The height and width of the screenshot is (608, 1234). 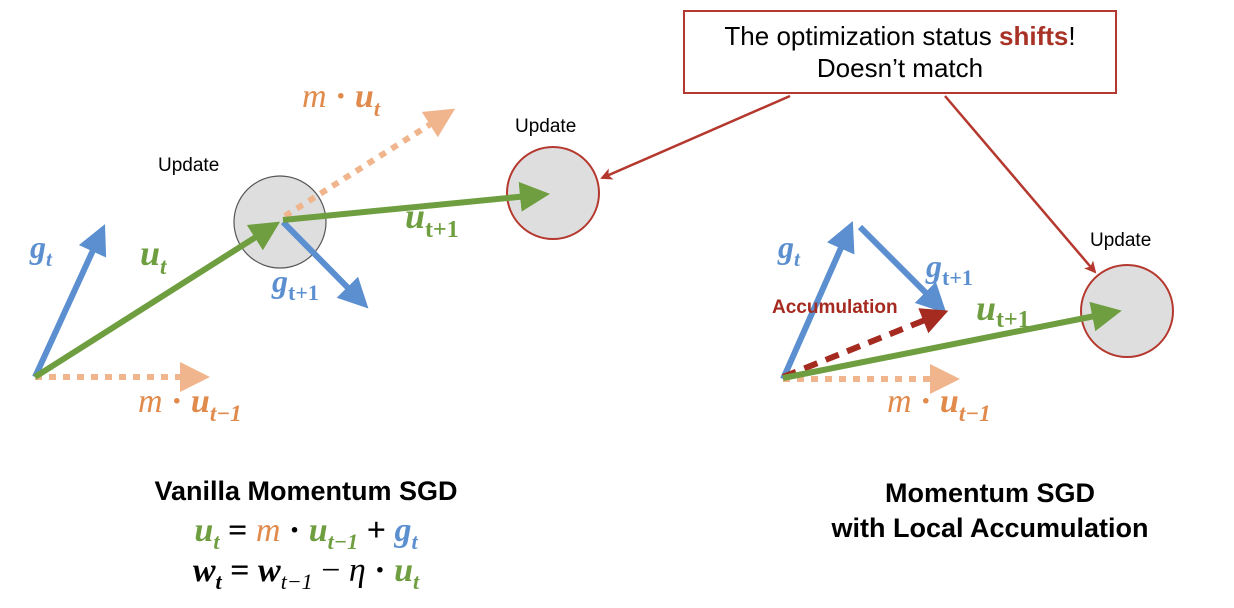 I want to click on caption-right-title-line2: with Local Accumulation, so click(x=990, y=528).